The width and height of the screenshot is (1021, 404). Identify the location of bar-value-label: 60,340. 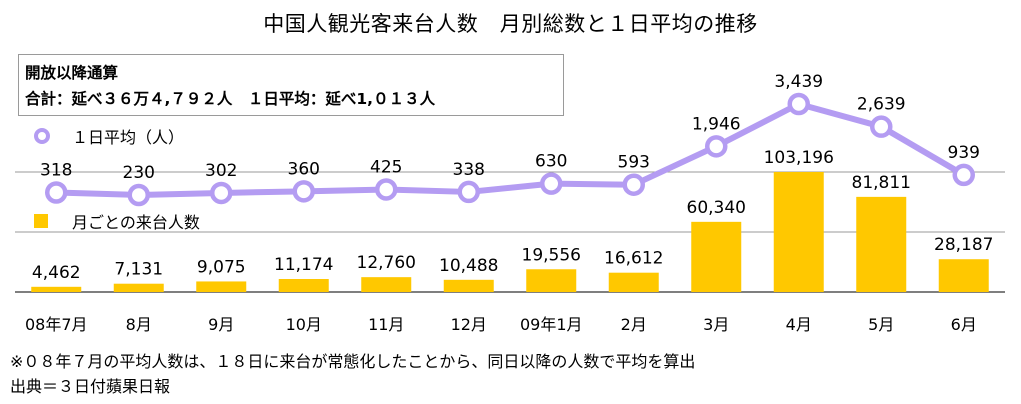
(716, 208).